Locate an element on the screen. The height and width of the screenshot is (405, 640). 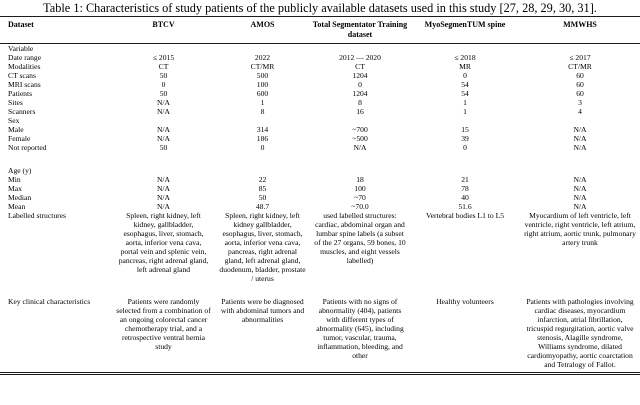
cell: 2022 is located at coordinates (262, 57).